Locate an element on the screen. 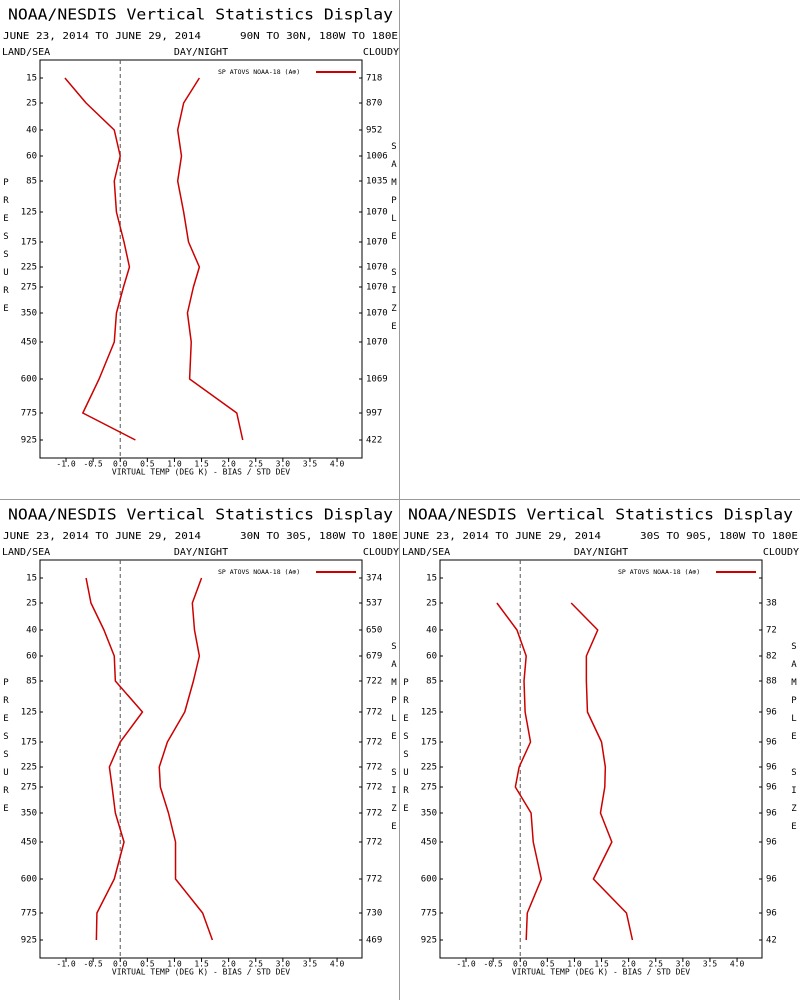 This screenshot has width=800, height=1000. day-label: DAY/NIGHT is located at coordinates (201, 552).